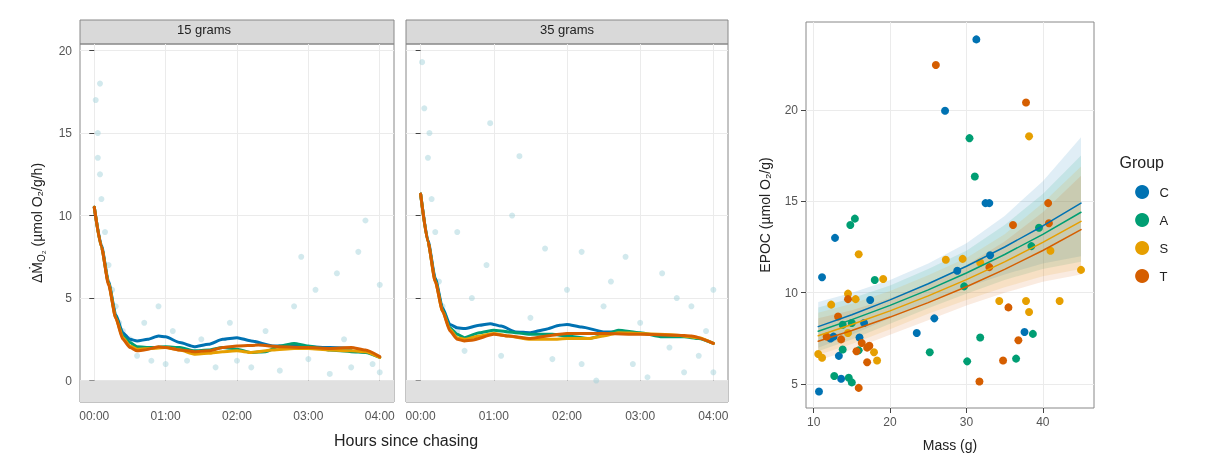 The image size is (1215, 472). I want to click on chart-title: 35 grams, so click(567, 29).